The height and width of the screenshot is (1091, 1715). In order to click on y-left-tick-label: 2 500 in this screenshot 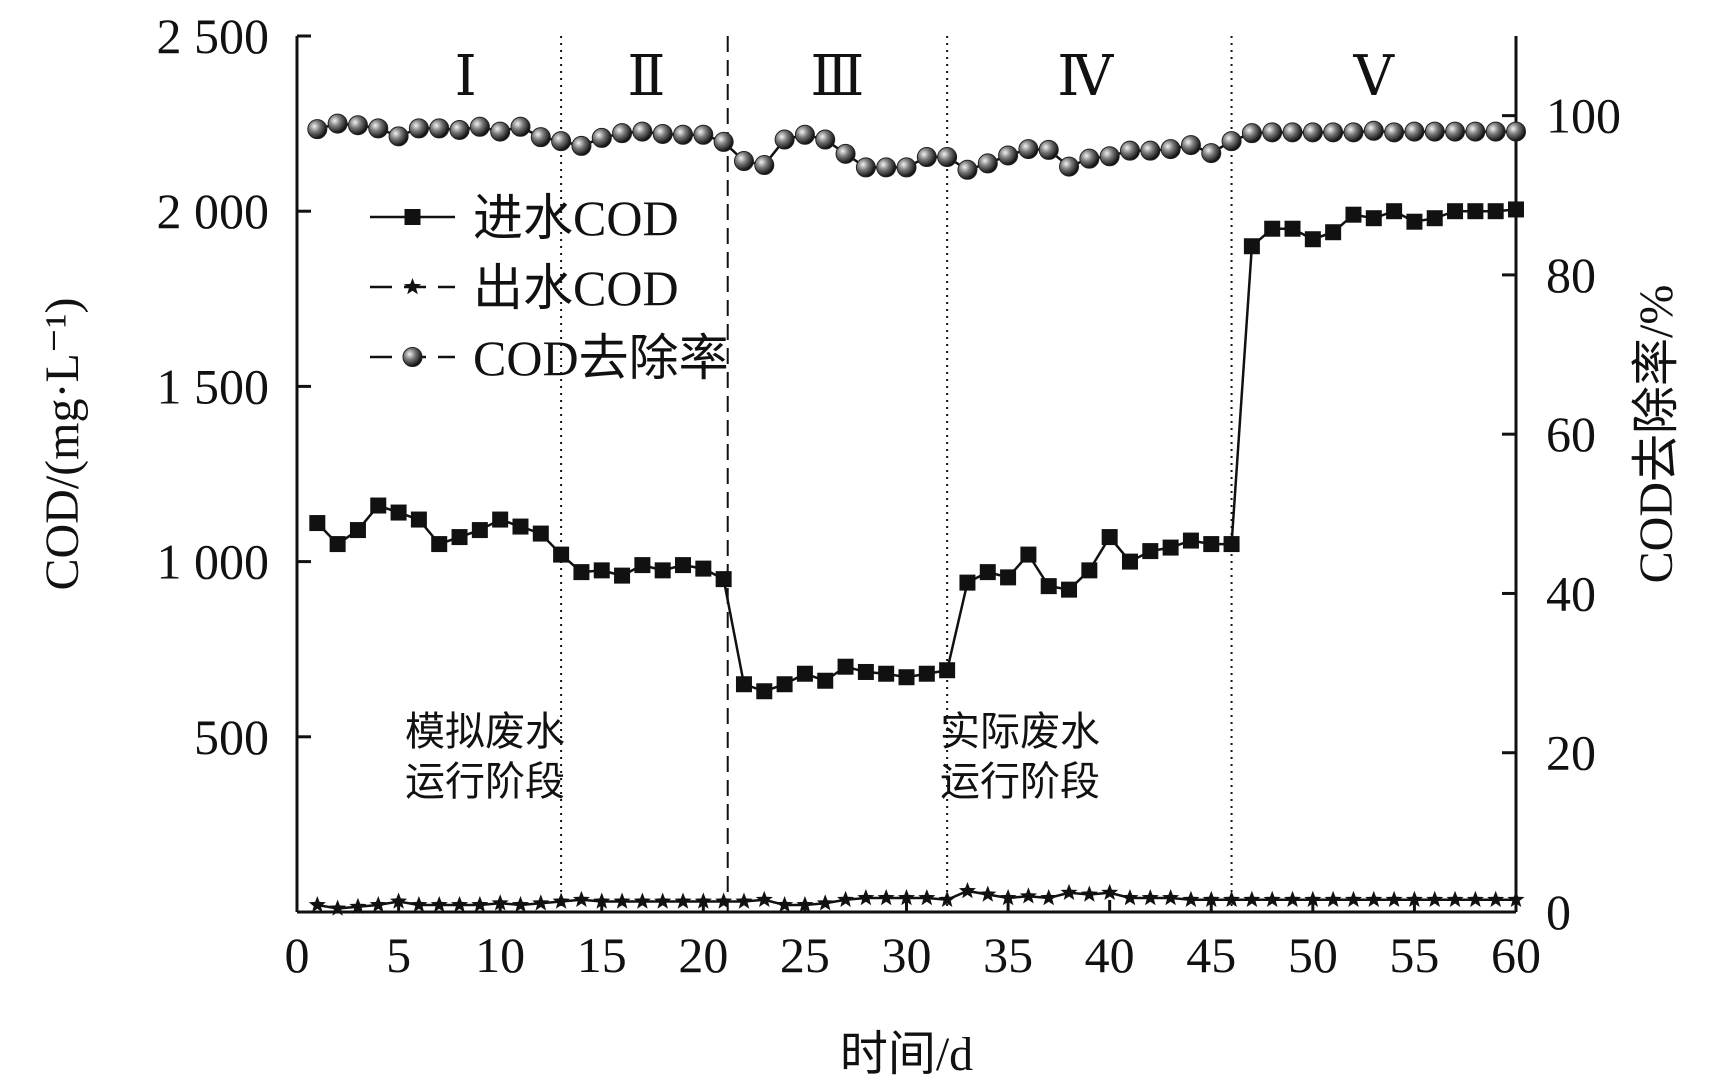, I will do `click(213, 36)`.